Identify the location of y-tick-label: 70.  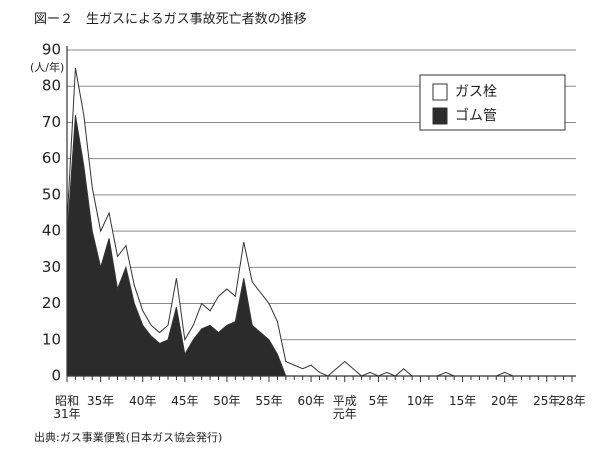
(51, 122).